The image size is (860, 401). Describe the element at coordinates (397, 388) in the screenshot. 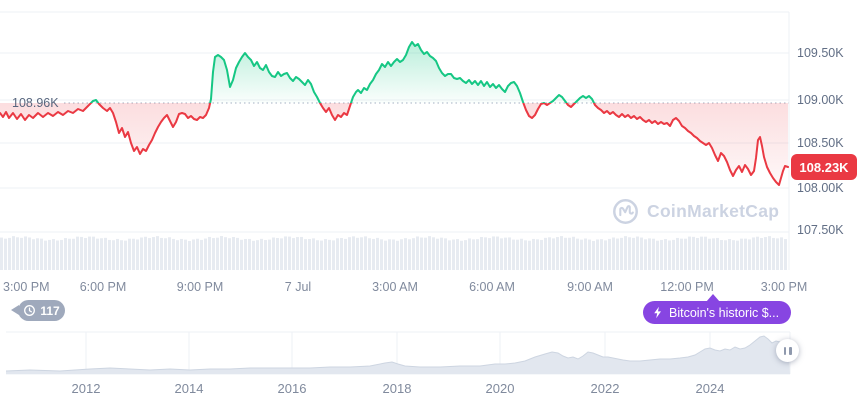

I see `year-axis-label: 2018` at that location.